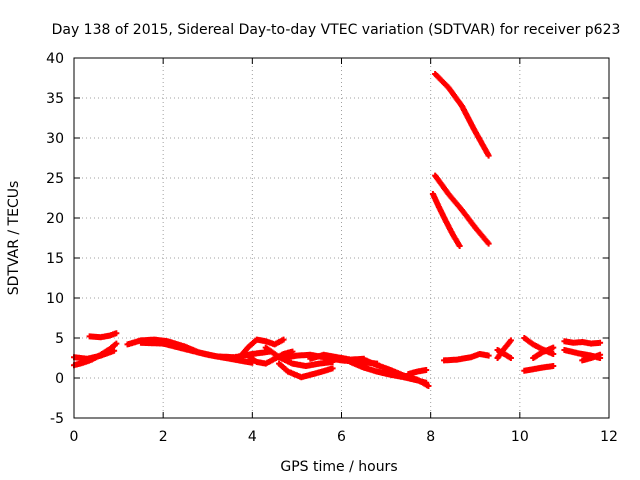  Describe the element at coordinates (252, 437) in the screenshot. I see `x-tick-label: 4` at that location.